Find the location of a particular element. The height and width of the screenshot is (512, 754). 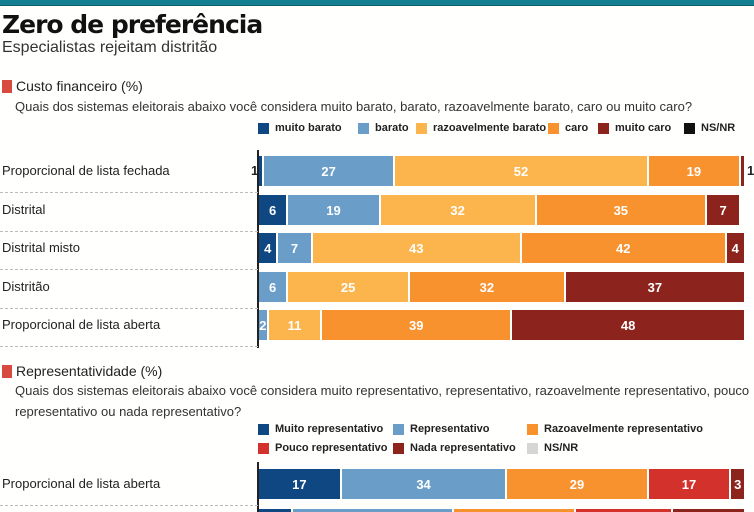

bar-segment-barato: 6 is located at coordinates (274, 287).